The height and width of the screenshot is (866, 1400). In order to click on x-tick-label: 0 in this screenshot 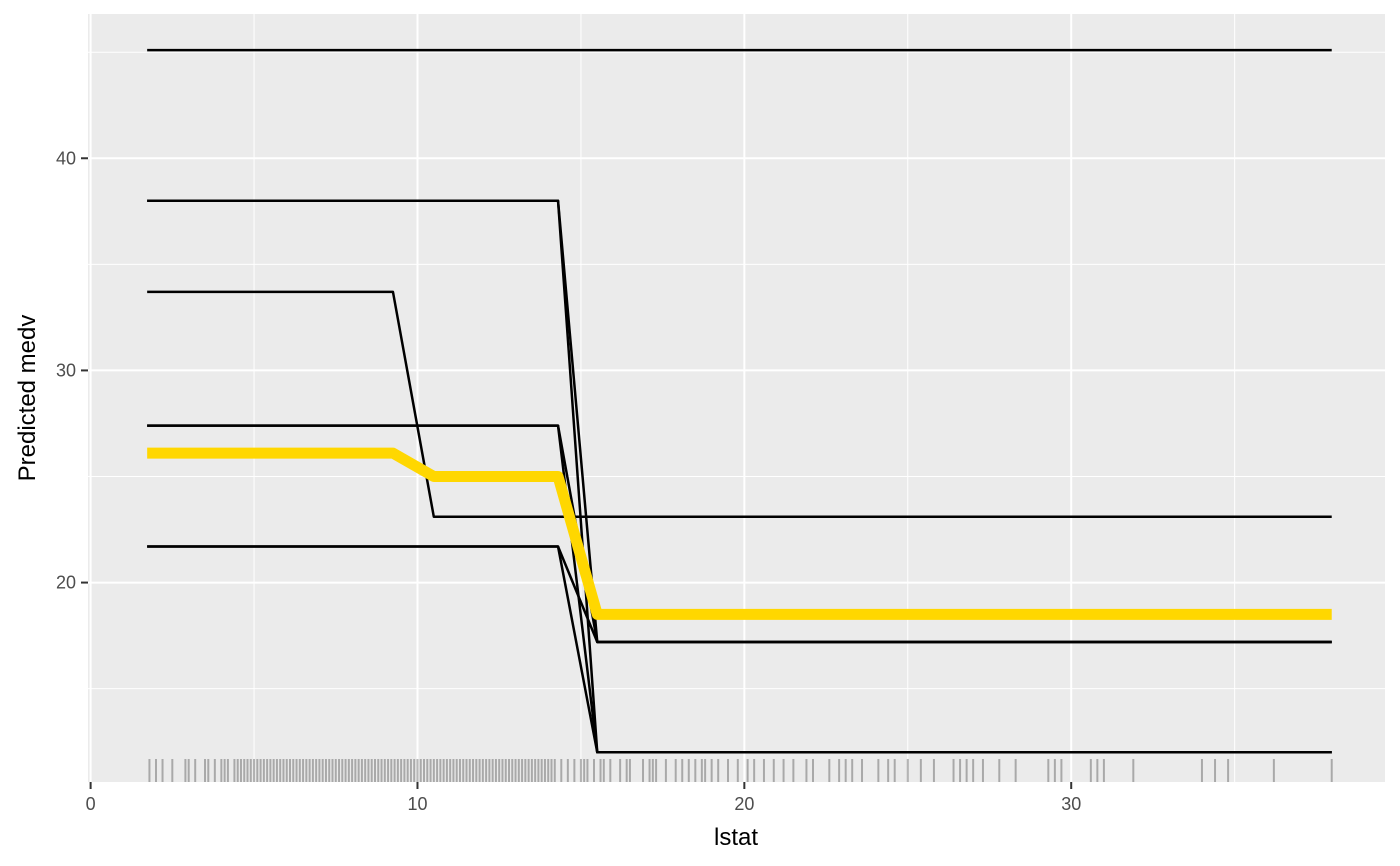, I will do `click(91, 804)`.